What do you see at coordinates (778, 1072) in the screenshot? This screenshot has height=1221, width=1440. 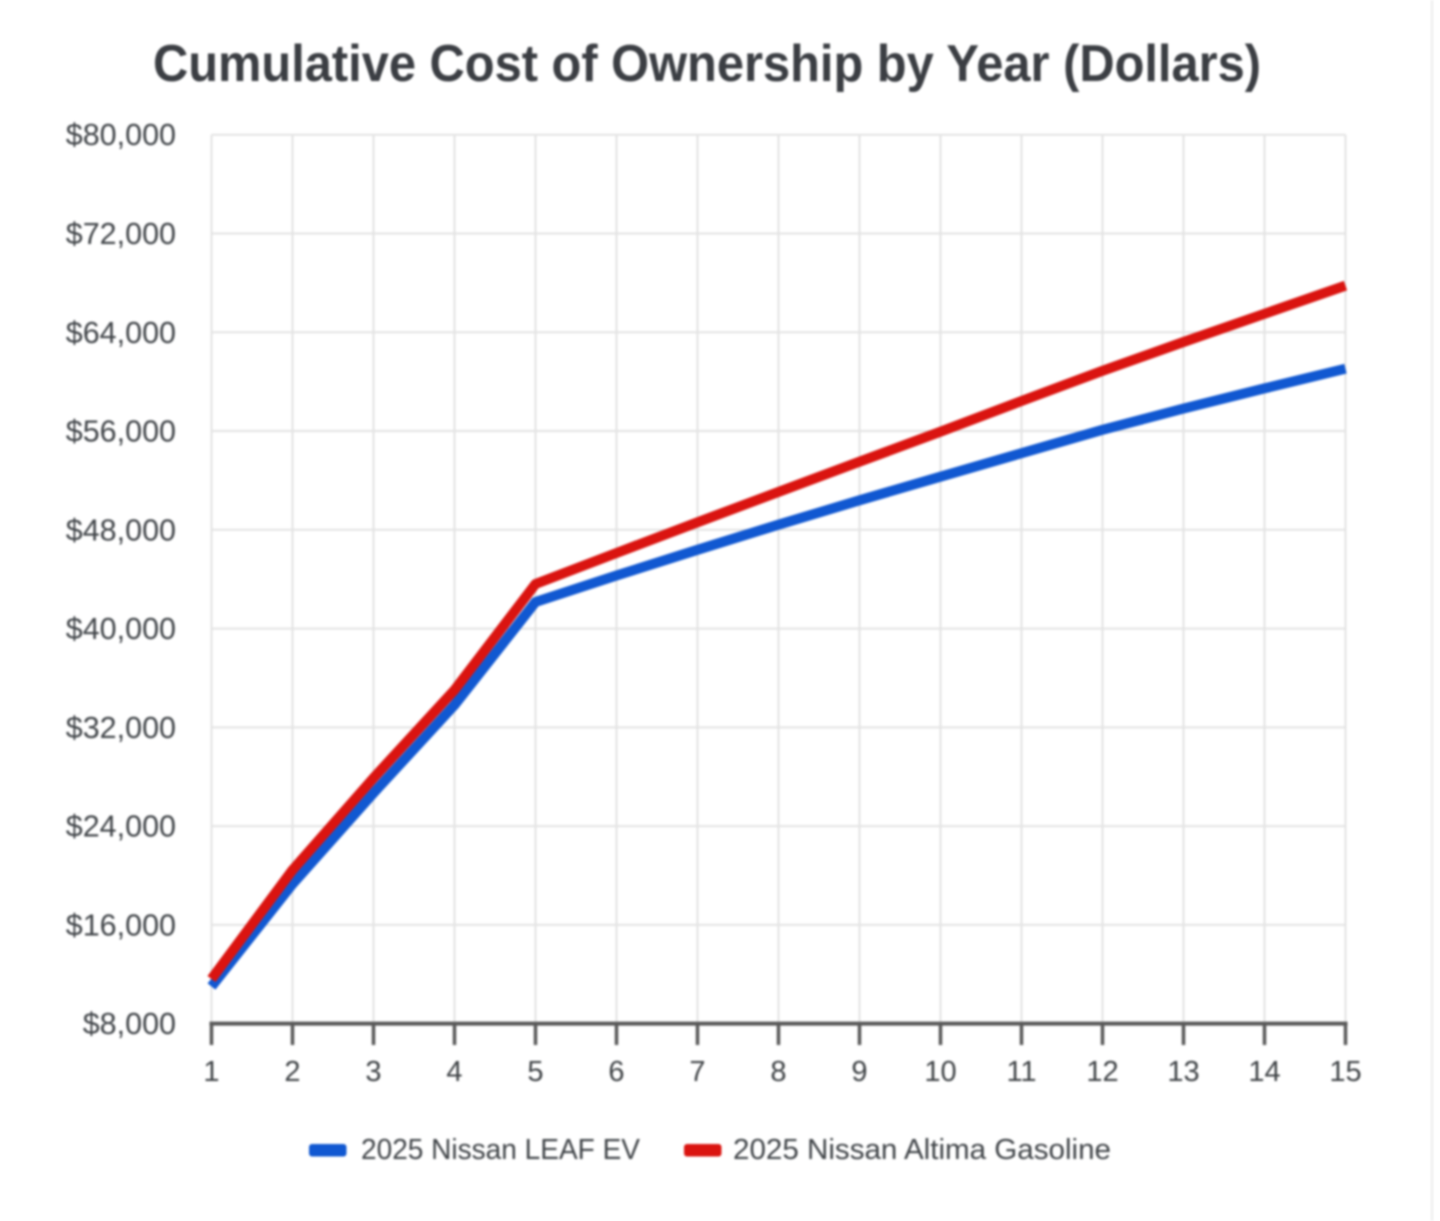 I see `svg-text: 8` at bounding box center [778, 1072].